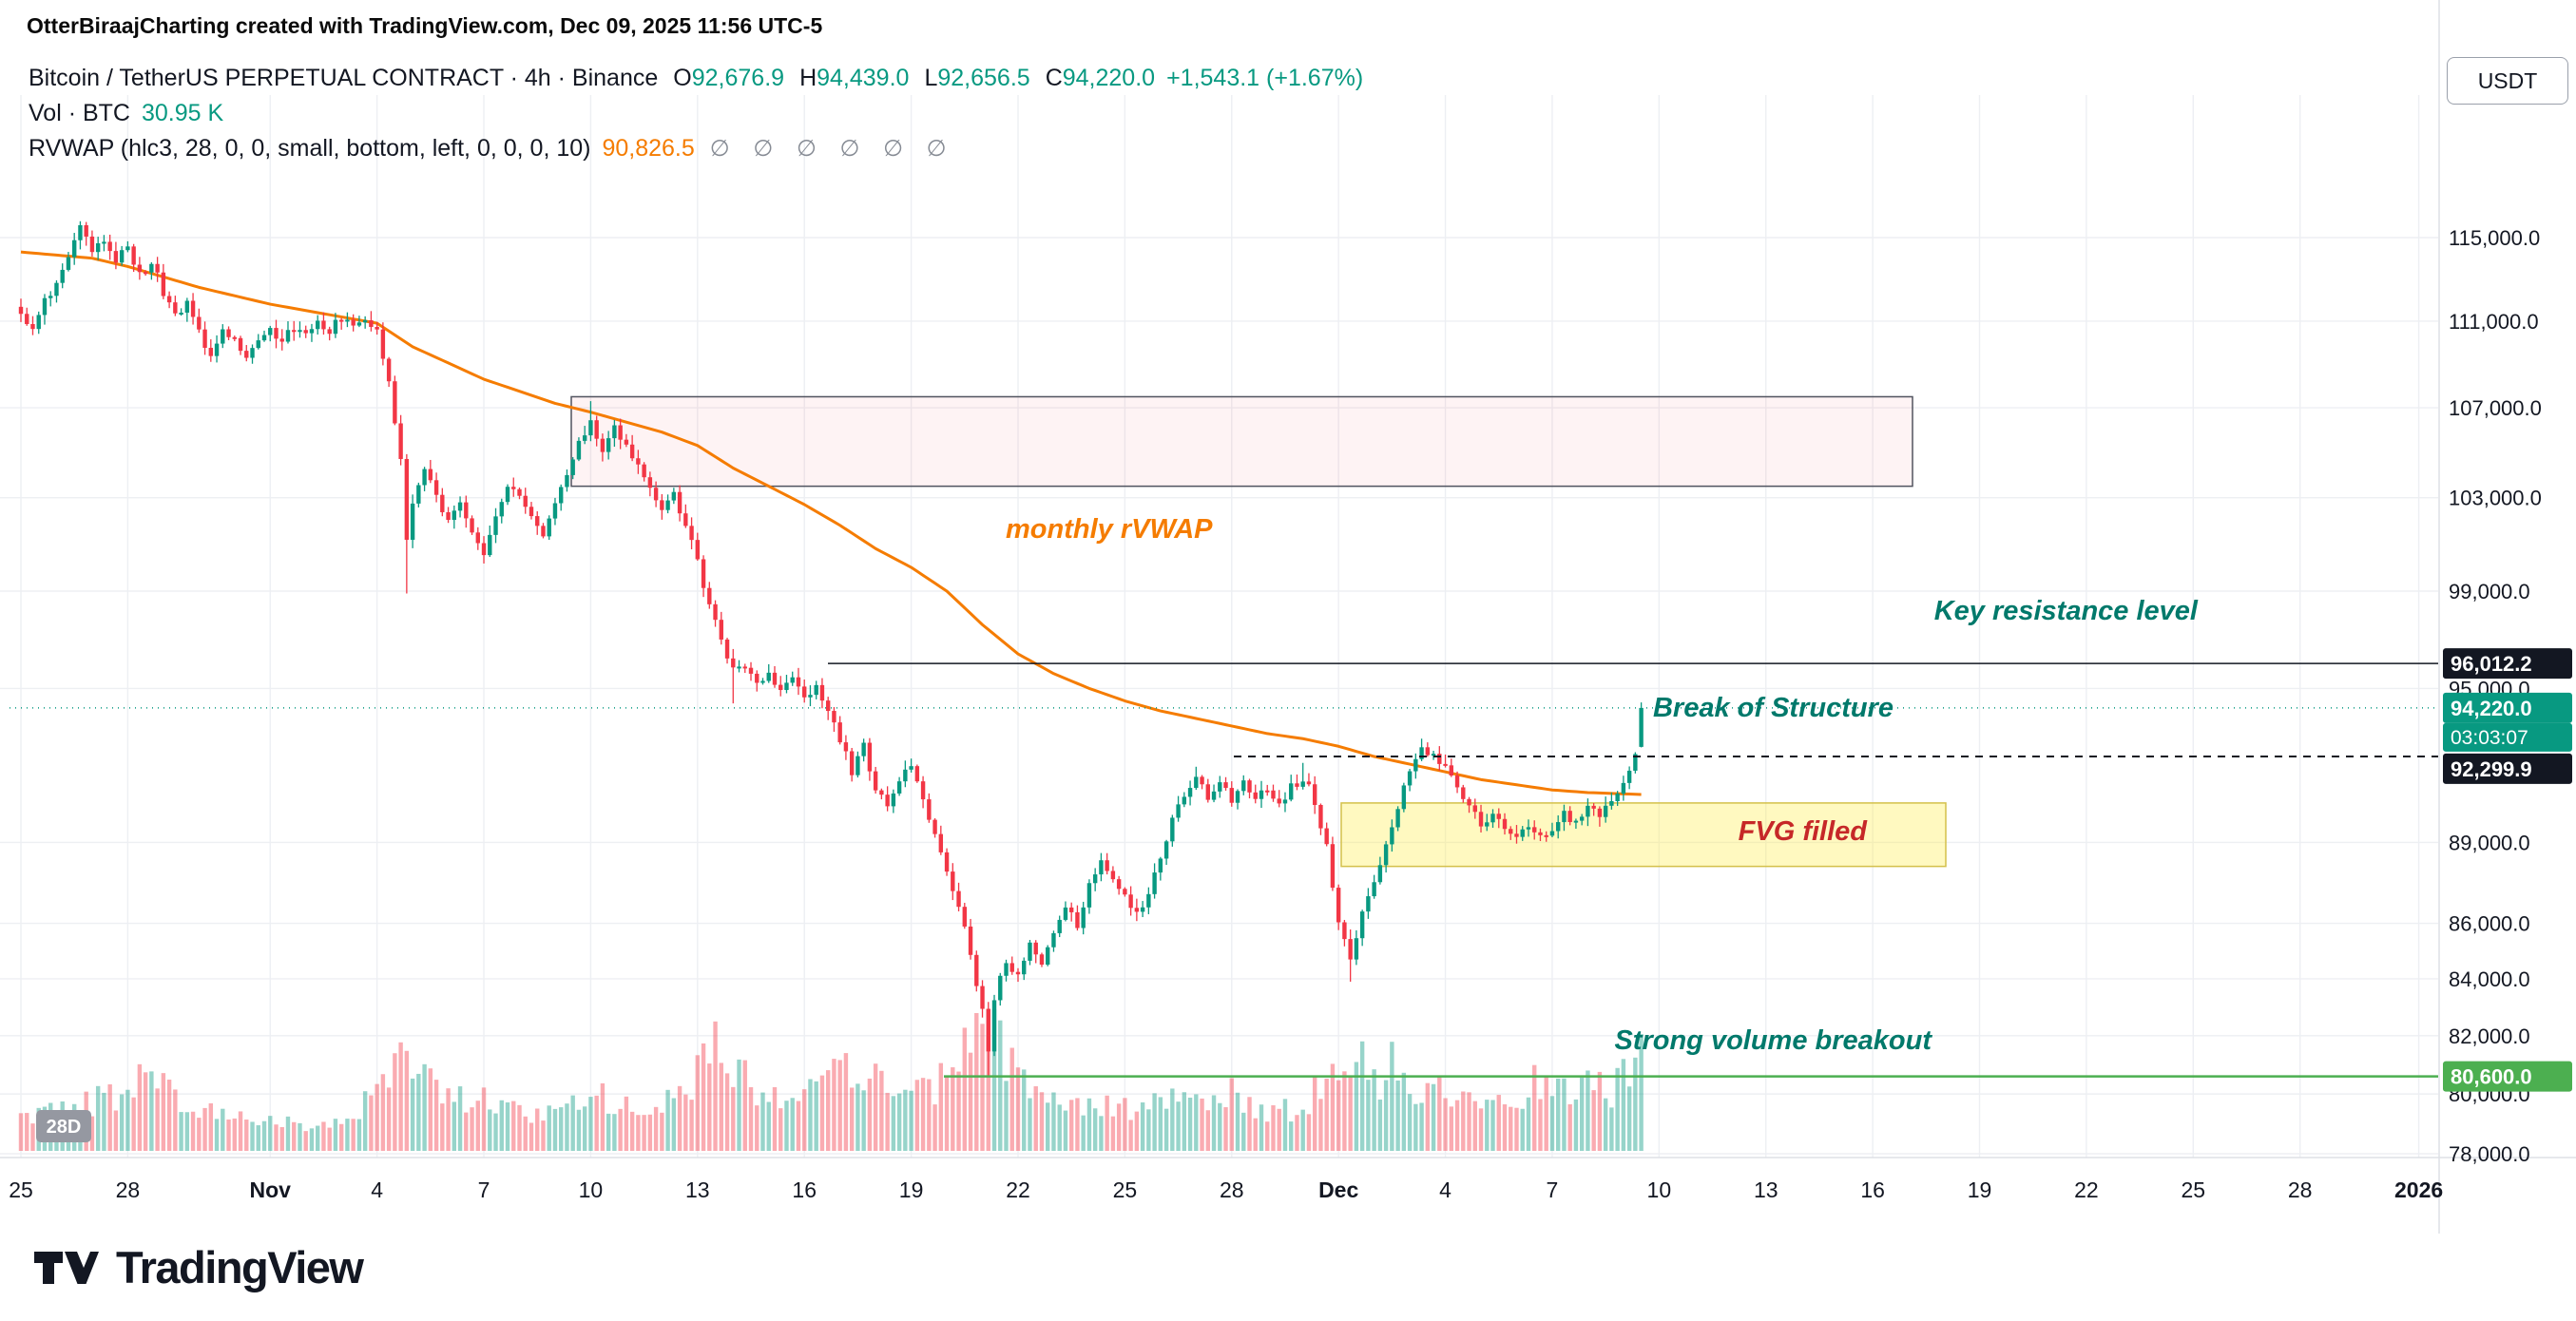 Image resolution: width=2576 pixels, height=1321 pixels. What do you see at coordinates (198, 1267) in the screenshot?
I see `tradingview-footer: TradingView` at bounding box center [198, 1267].